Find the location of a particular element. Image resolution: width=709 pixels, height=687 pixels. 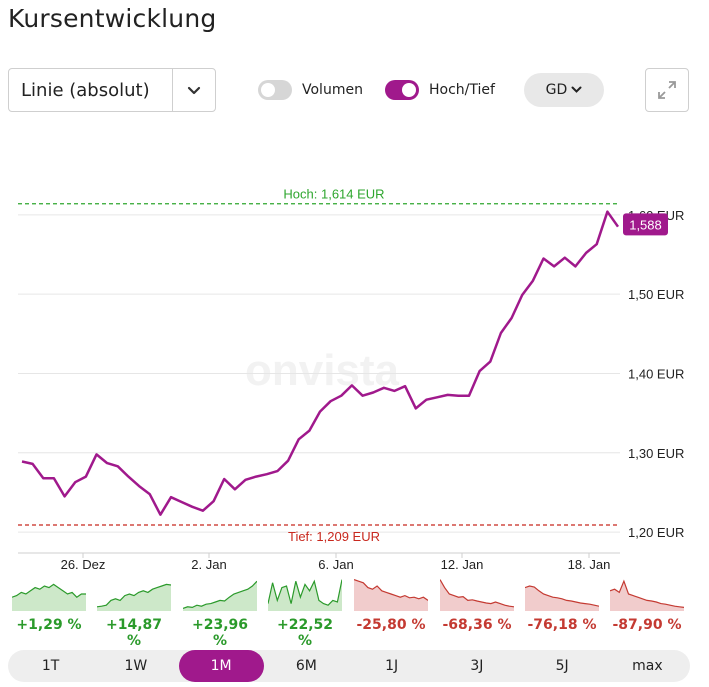

range-tab-max: max is located at coordinates (647, 666).